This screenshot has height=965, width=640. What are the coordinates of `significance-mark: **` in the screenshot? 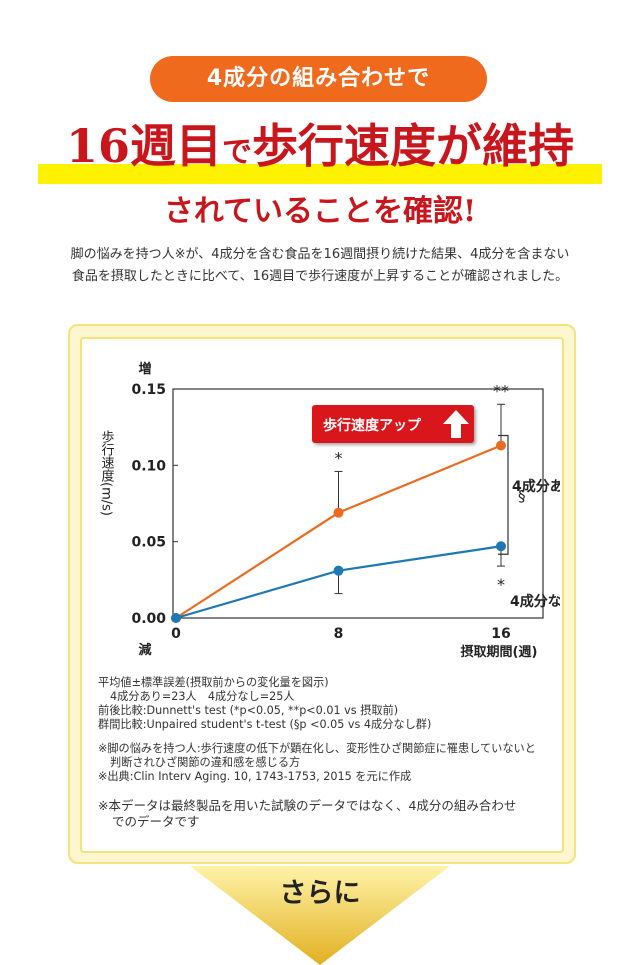 It's located at (501, 390).